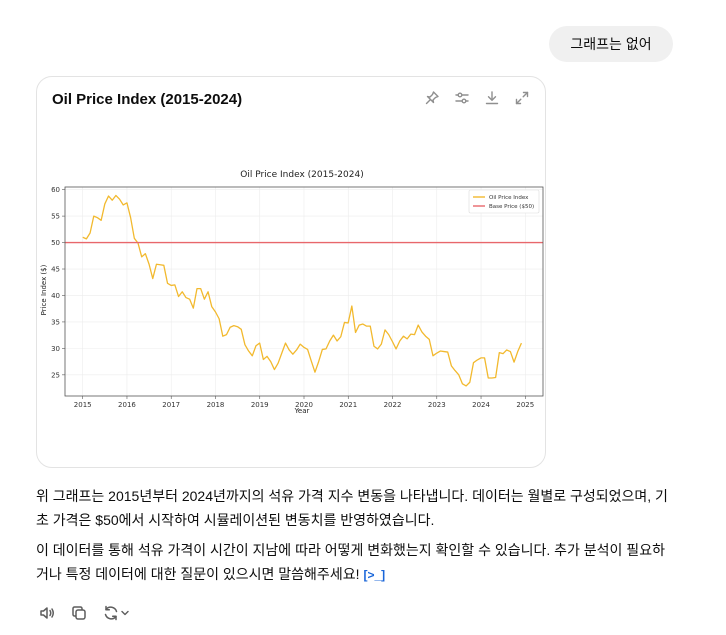 Image resolution: width=726 pixels, height=635 pixels. What do you see at coordinates (437, 405) in the screenshot?
I see `x-tick-label: 2023` at bounding box center [437, 405].